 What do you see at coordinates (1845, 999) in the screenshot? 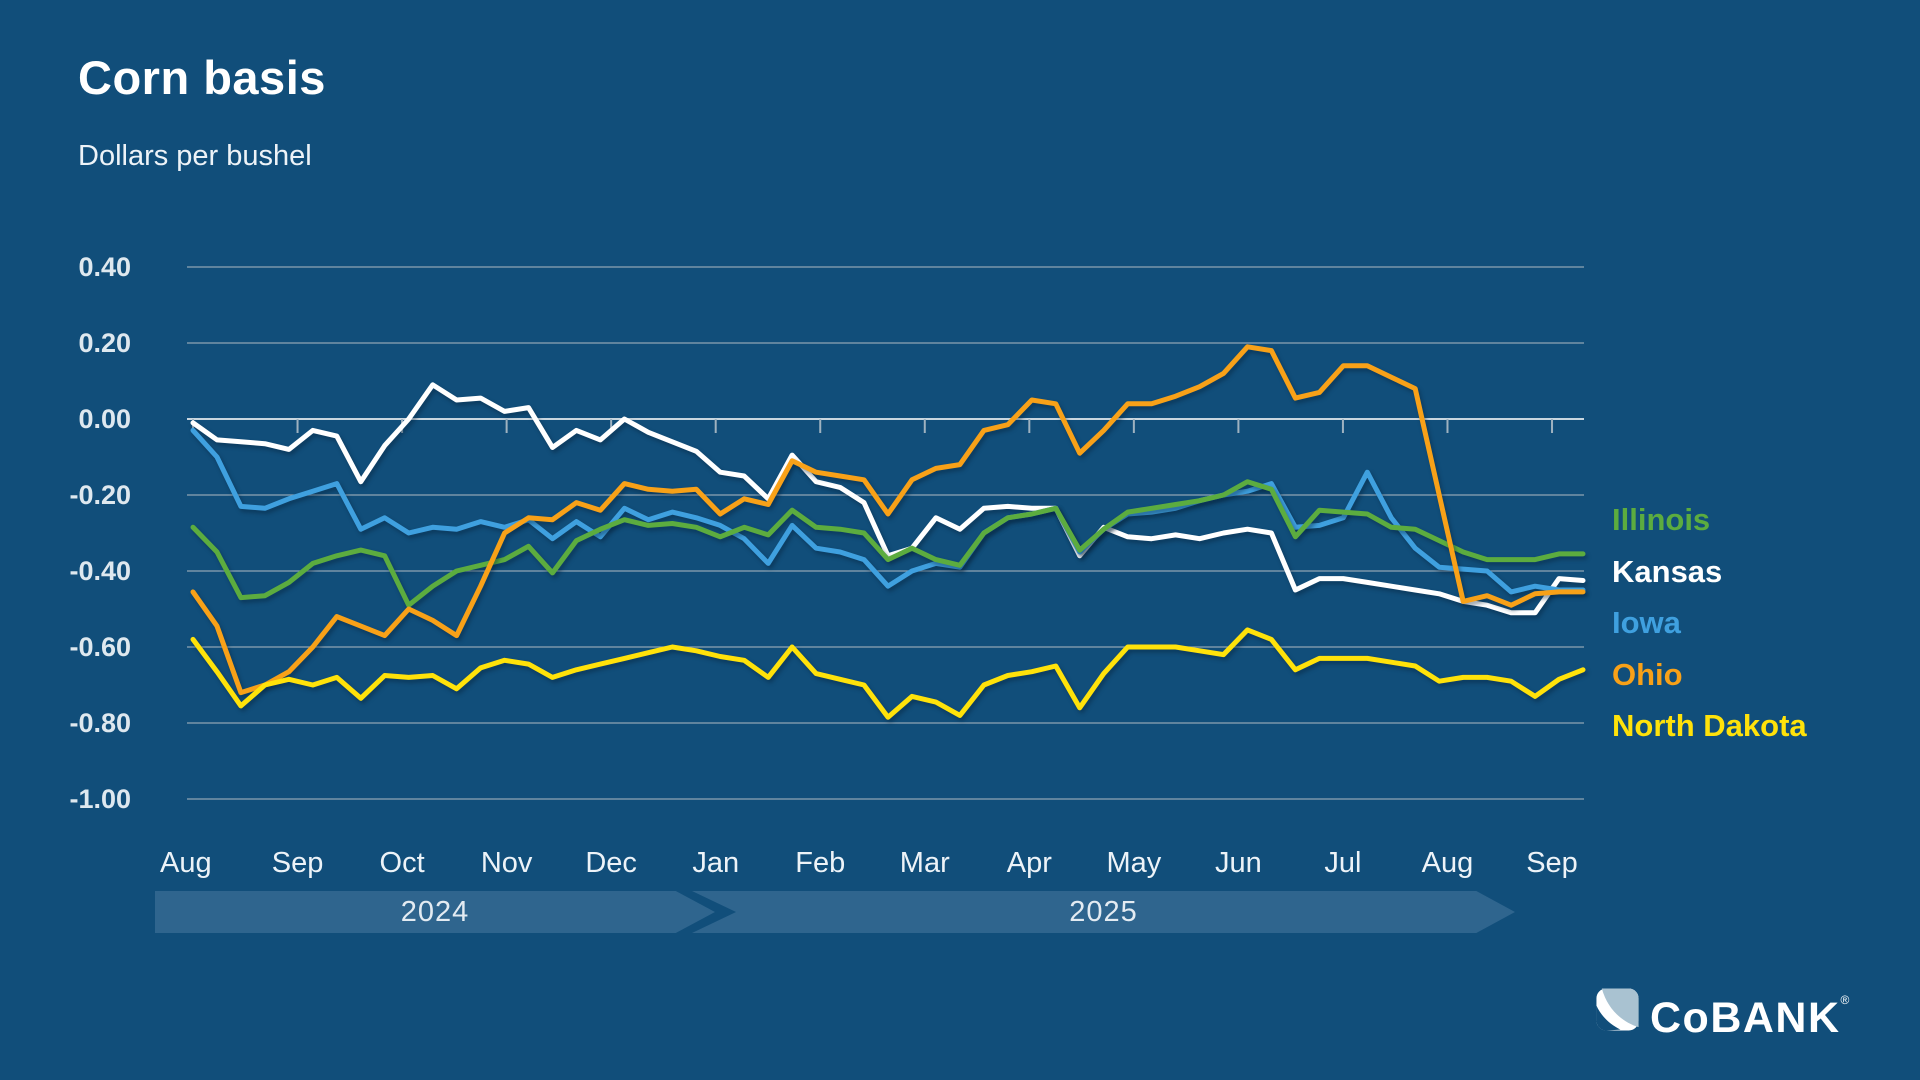
I see `registered-mark: ®` at bounding box center [1845, 999].